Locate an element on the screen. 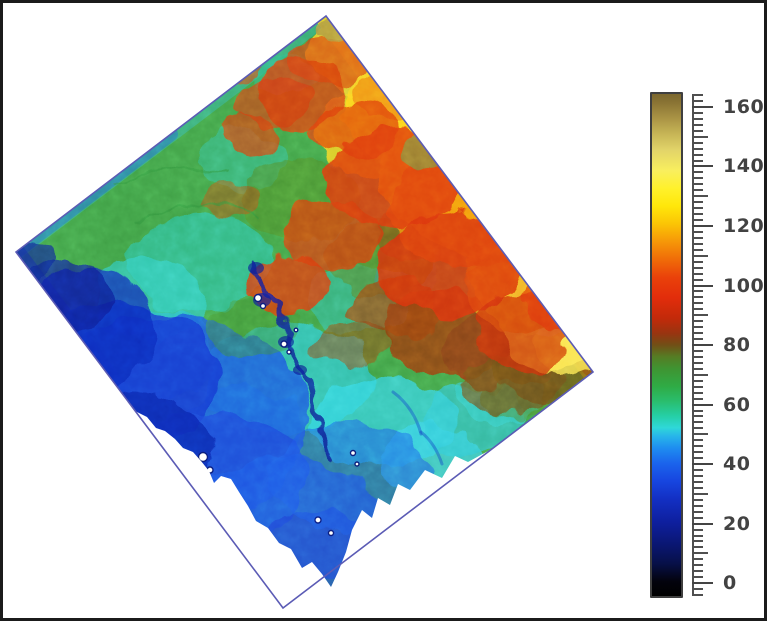 This screenshot has width=767, height=621. colorbar-tick-label: 20 is located at coordinates (737, 523).